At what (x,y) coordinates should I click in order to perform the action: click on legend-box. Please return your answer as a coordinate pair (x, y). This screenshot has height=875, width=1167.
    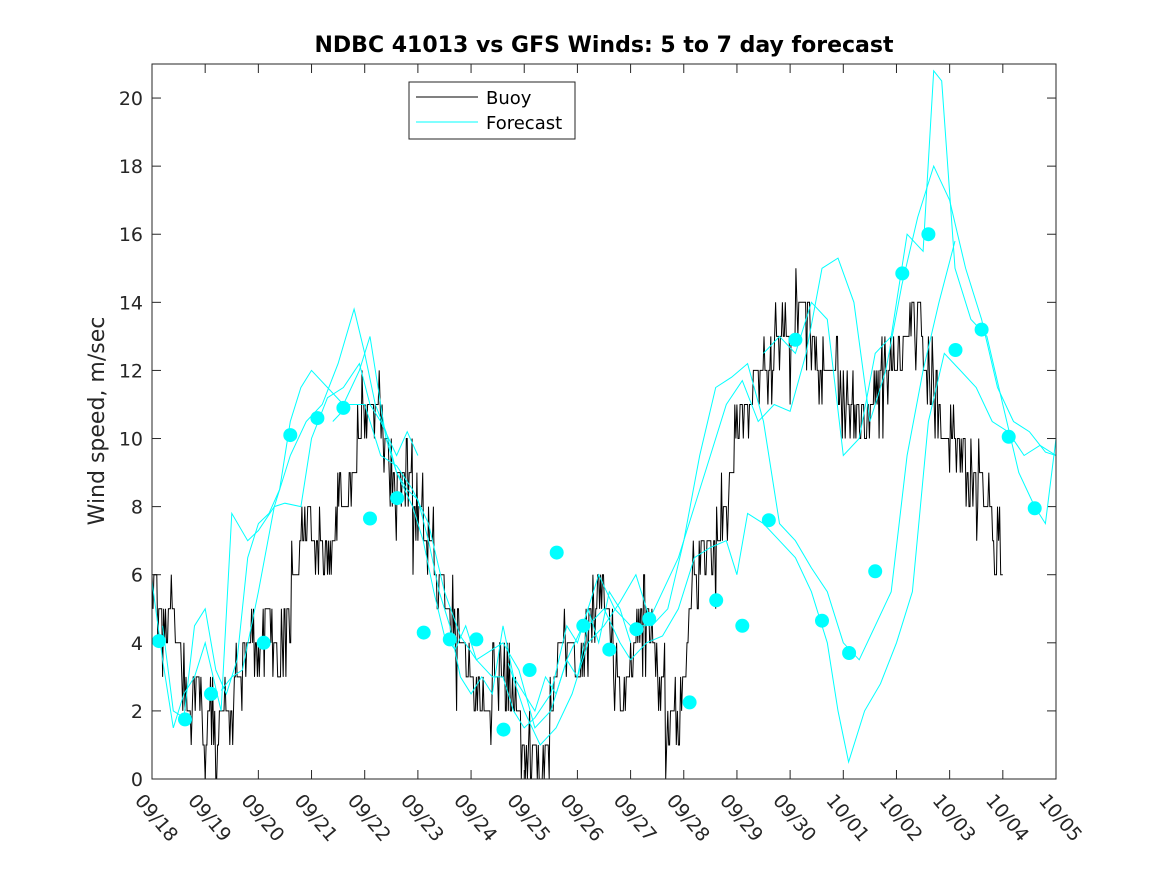
    Looking at the image, I should click on (492, 110).